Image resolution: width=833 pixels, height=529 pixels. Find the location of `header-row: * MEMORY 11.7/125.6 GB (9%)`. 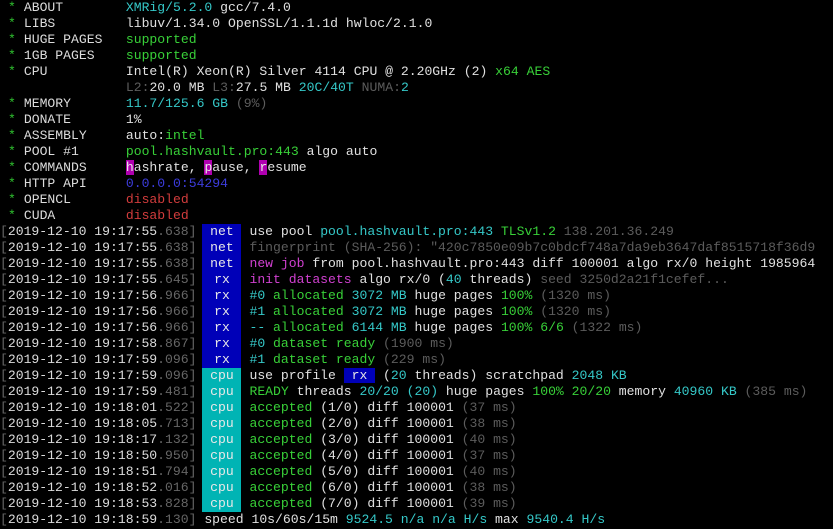

header-row: * MEMORY 11.7/125.6 GB (9%) is located at coordinates (416, 104).